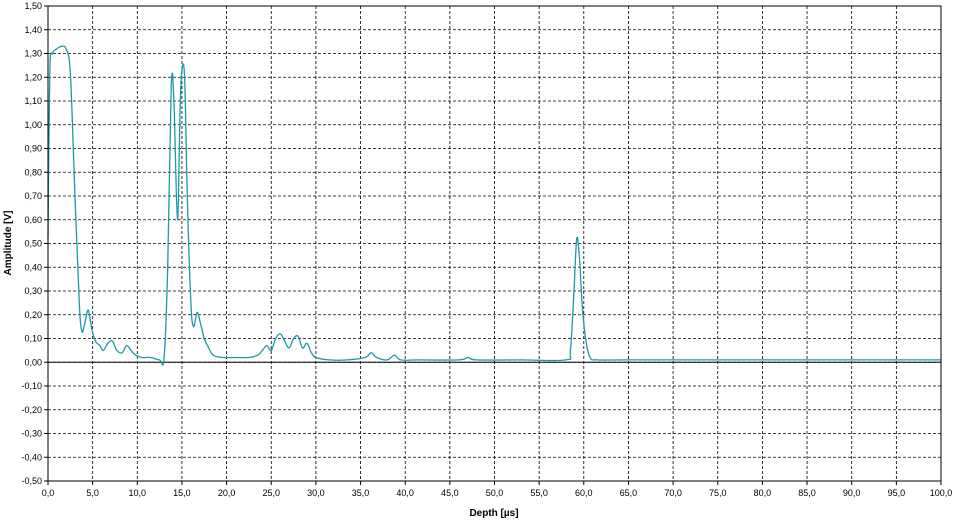 This screenshot has width=955, height=521. I want to click on x-tick-label: 20,0, so click(227, 493).